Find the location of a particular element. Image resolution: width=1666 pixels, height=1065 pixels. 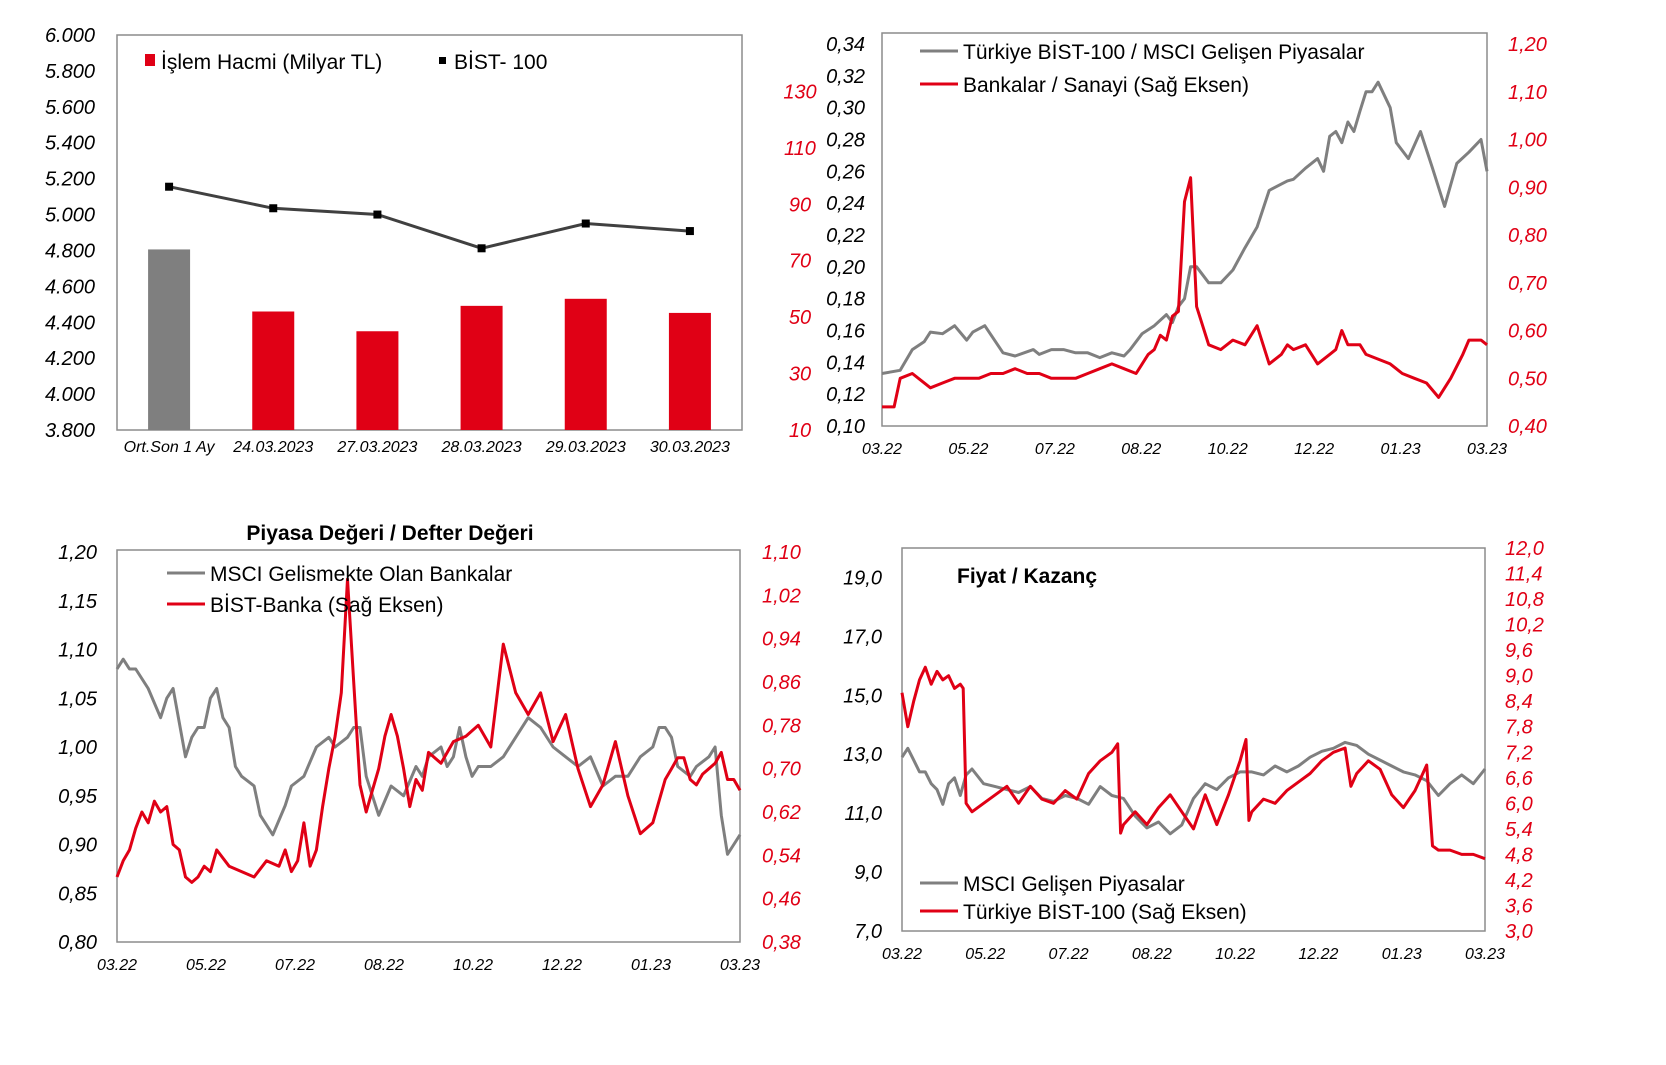

y-tick-label-left: 0,80 is located at coordinates (77, 943).